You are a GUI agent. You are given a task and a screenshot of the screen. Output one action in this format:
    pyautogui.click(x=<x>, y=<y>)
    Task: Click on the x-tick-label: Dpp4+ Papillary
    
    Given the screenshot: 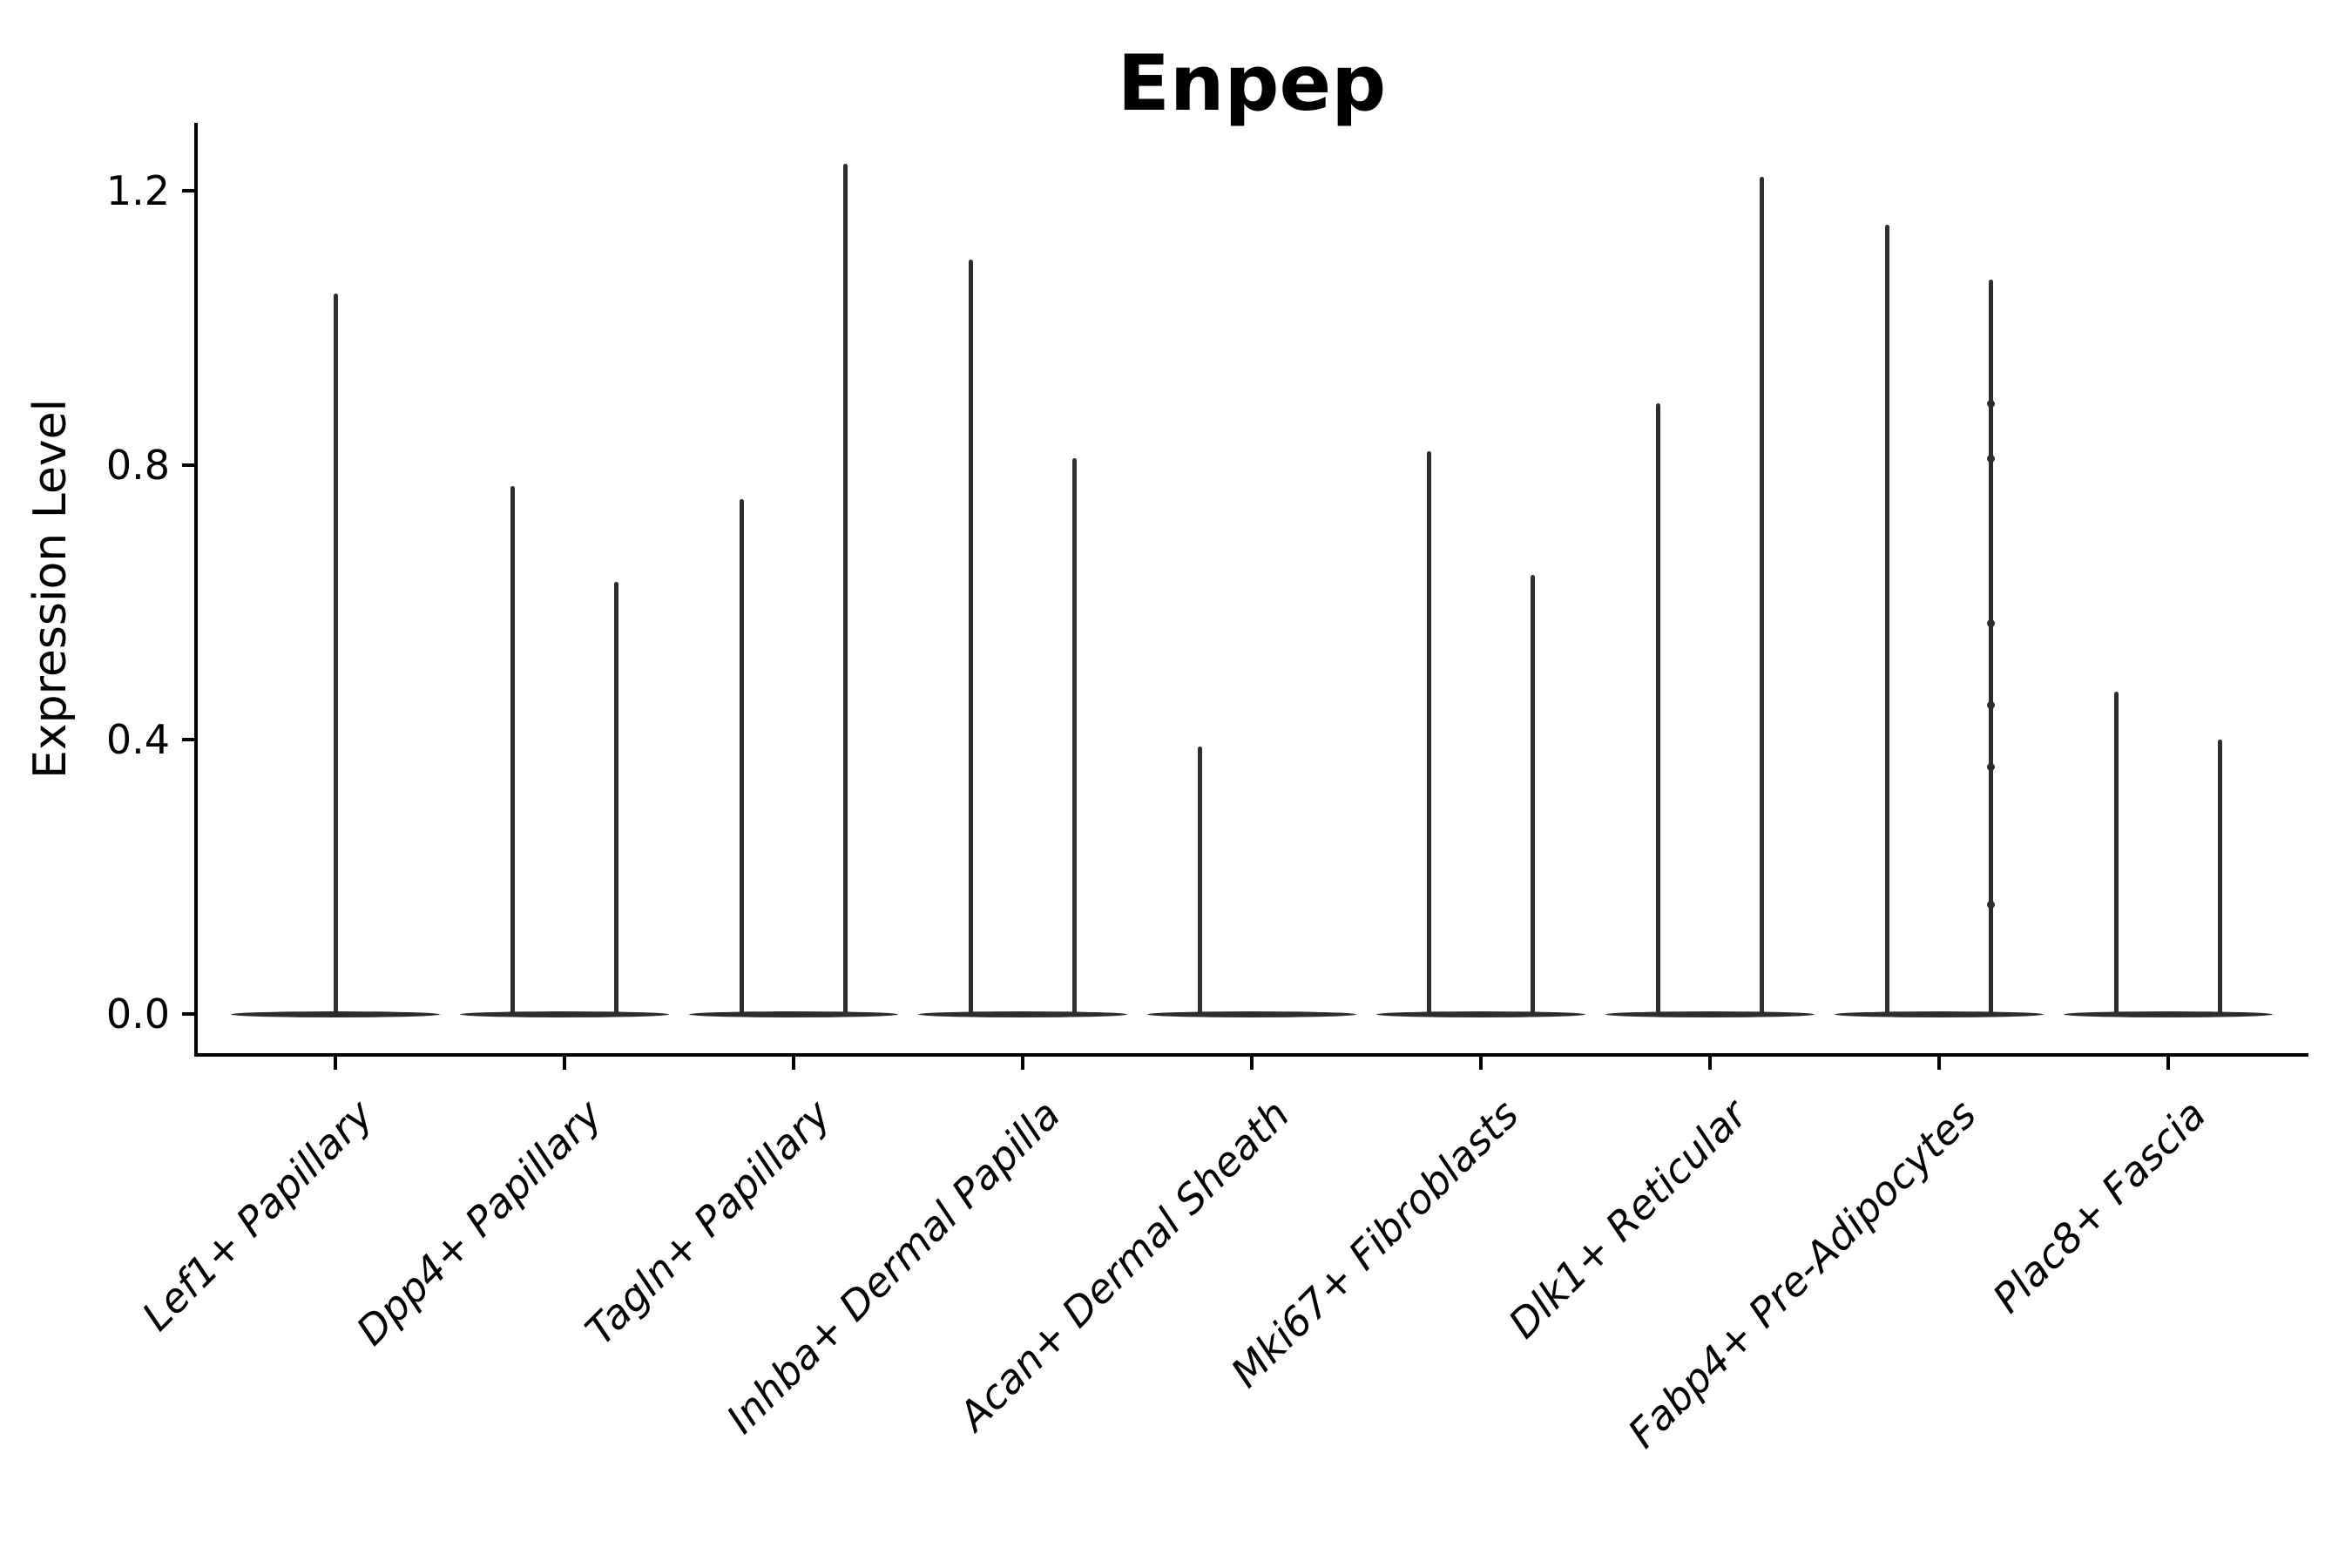 What is the action you would take?
    pyautogui.click(x=480, y=1223)
    